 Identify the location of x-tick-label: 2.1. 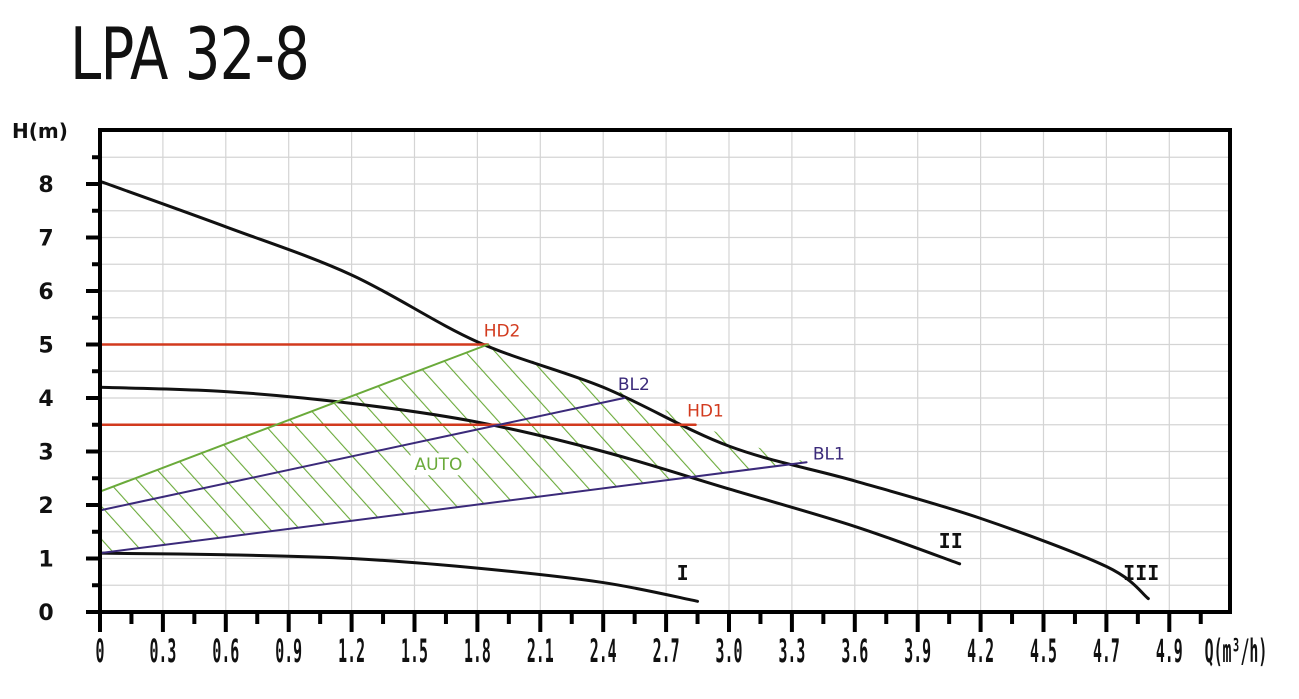
(540, 650).